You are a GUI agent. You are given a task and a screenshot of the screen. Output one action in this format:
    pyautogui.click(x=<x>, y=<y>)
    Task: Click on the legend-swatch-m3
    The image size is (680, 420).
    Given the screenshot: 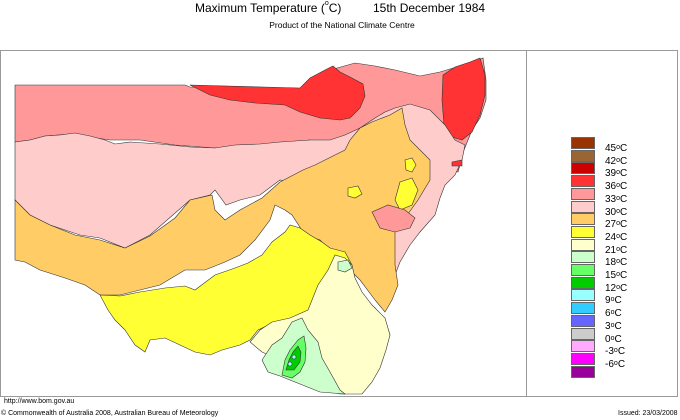 What is the action you would take?
    pyautogui.click(x=583, y=346)
    